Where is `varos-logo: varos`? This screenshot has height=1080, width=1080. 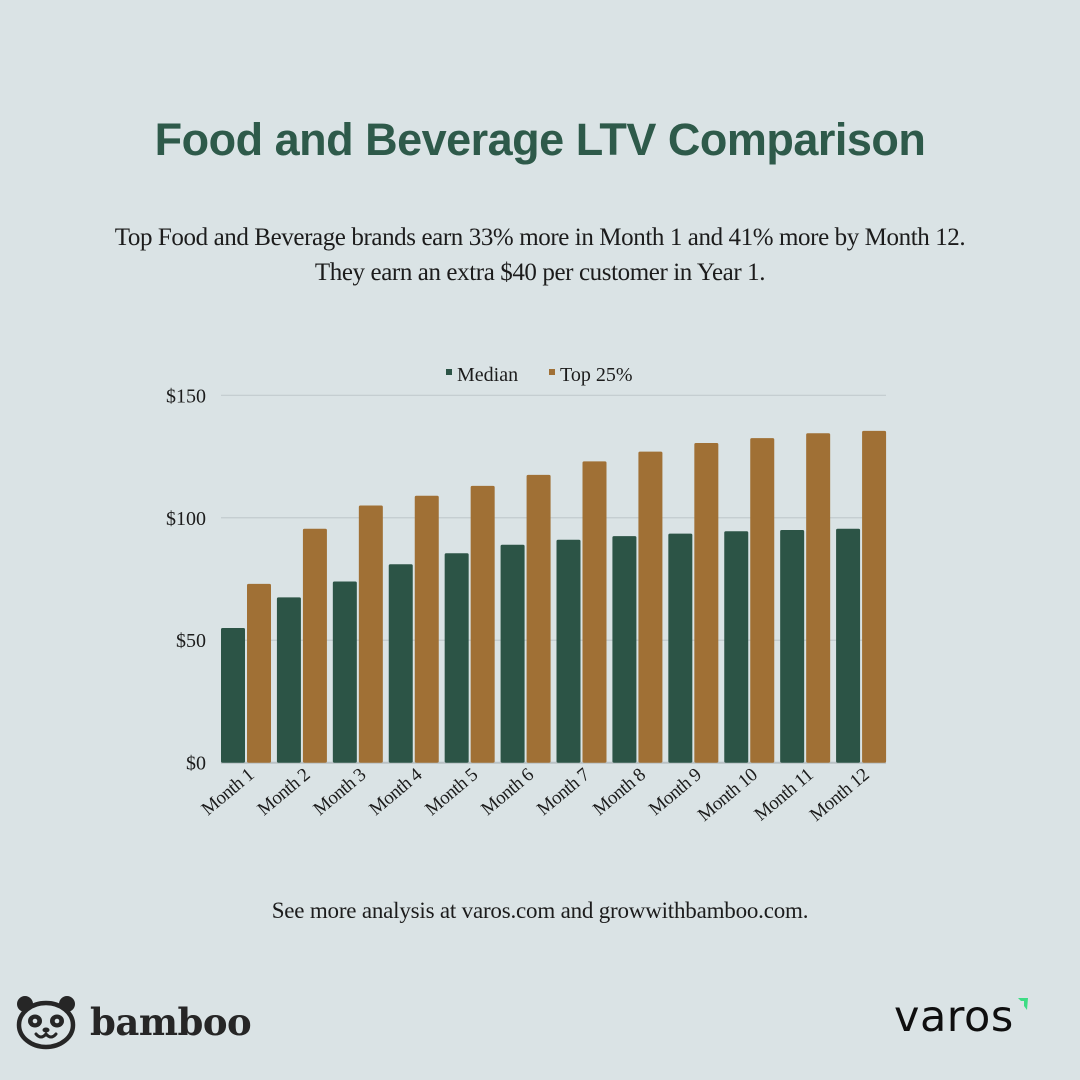
varos-logo: varos is located at coordinates (962, 1017).